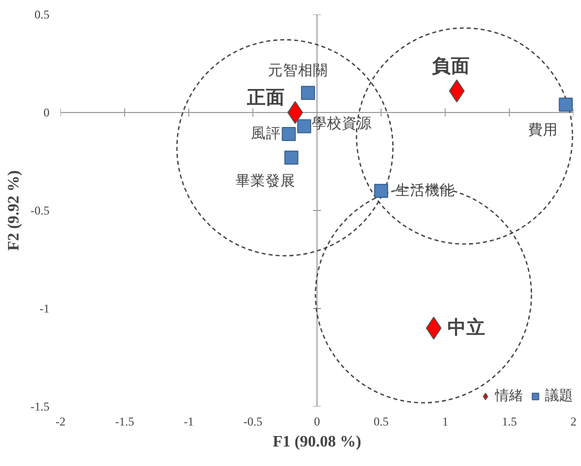  Describe the element at coordinates (189, 421) in the screenshot. I see `x-tick-label: -1` at that location.